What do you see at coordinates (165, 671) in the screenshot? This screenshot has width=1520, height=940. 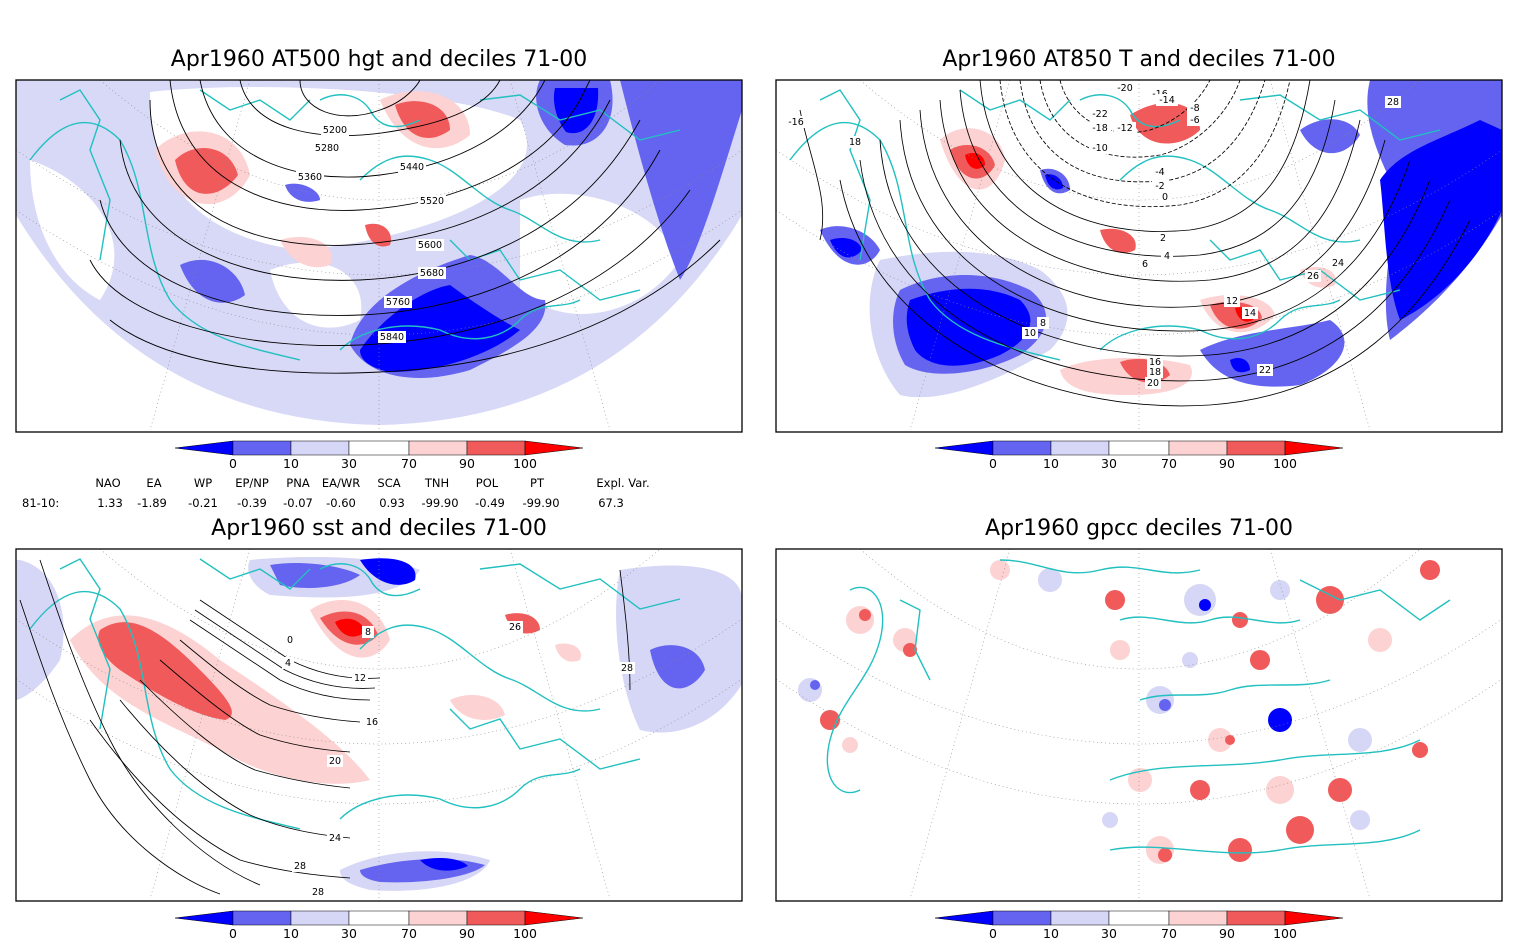 I see `high-shading` at bounding box center [165, 671].